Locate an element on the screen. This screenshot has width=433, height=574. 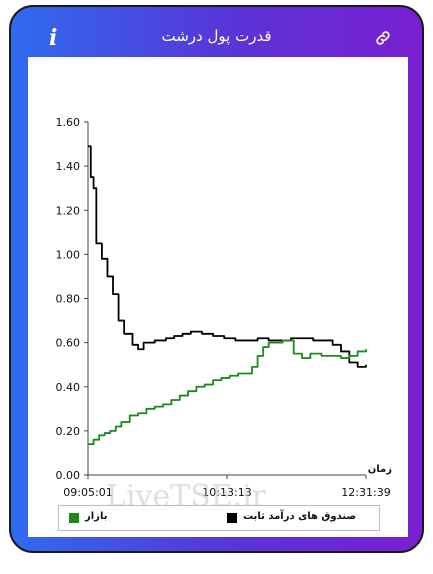
x-tick-label: 10:13:13 is located at coordinates (226, 491).